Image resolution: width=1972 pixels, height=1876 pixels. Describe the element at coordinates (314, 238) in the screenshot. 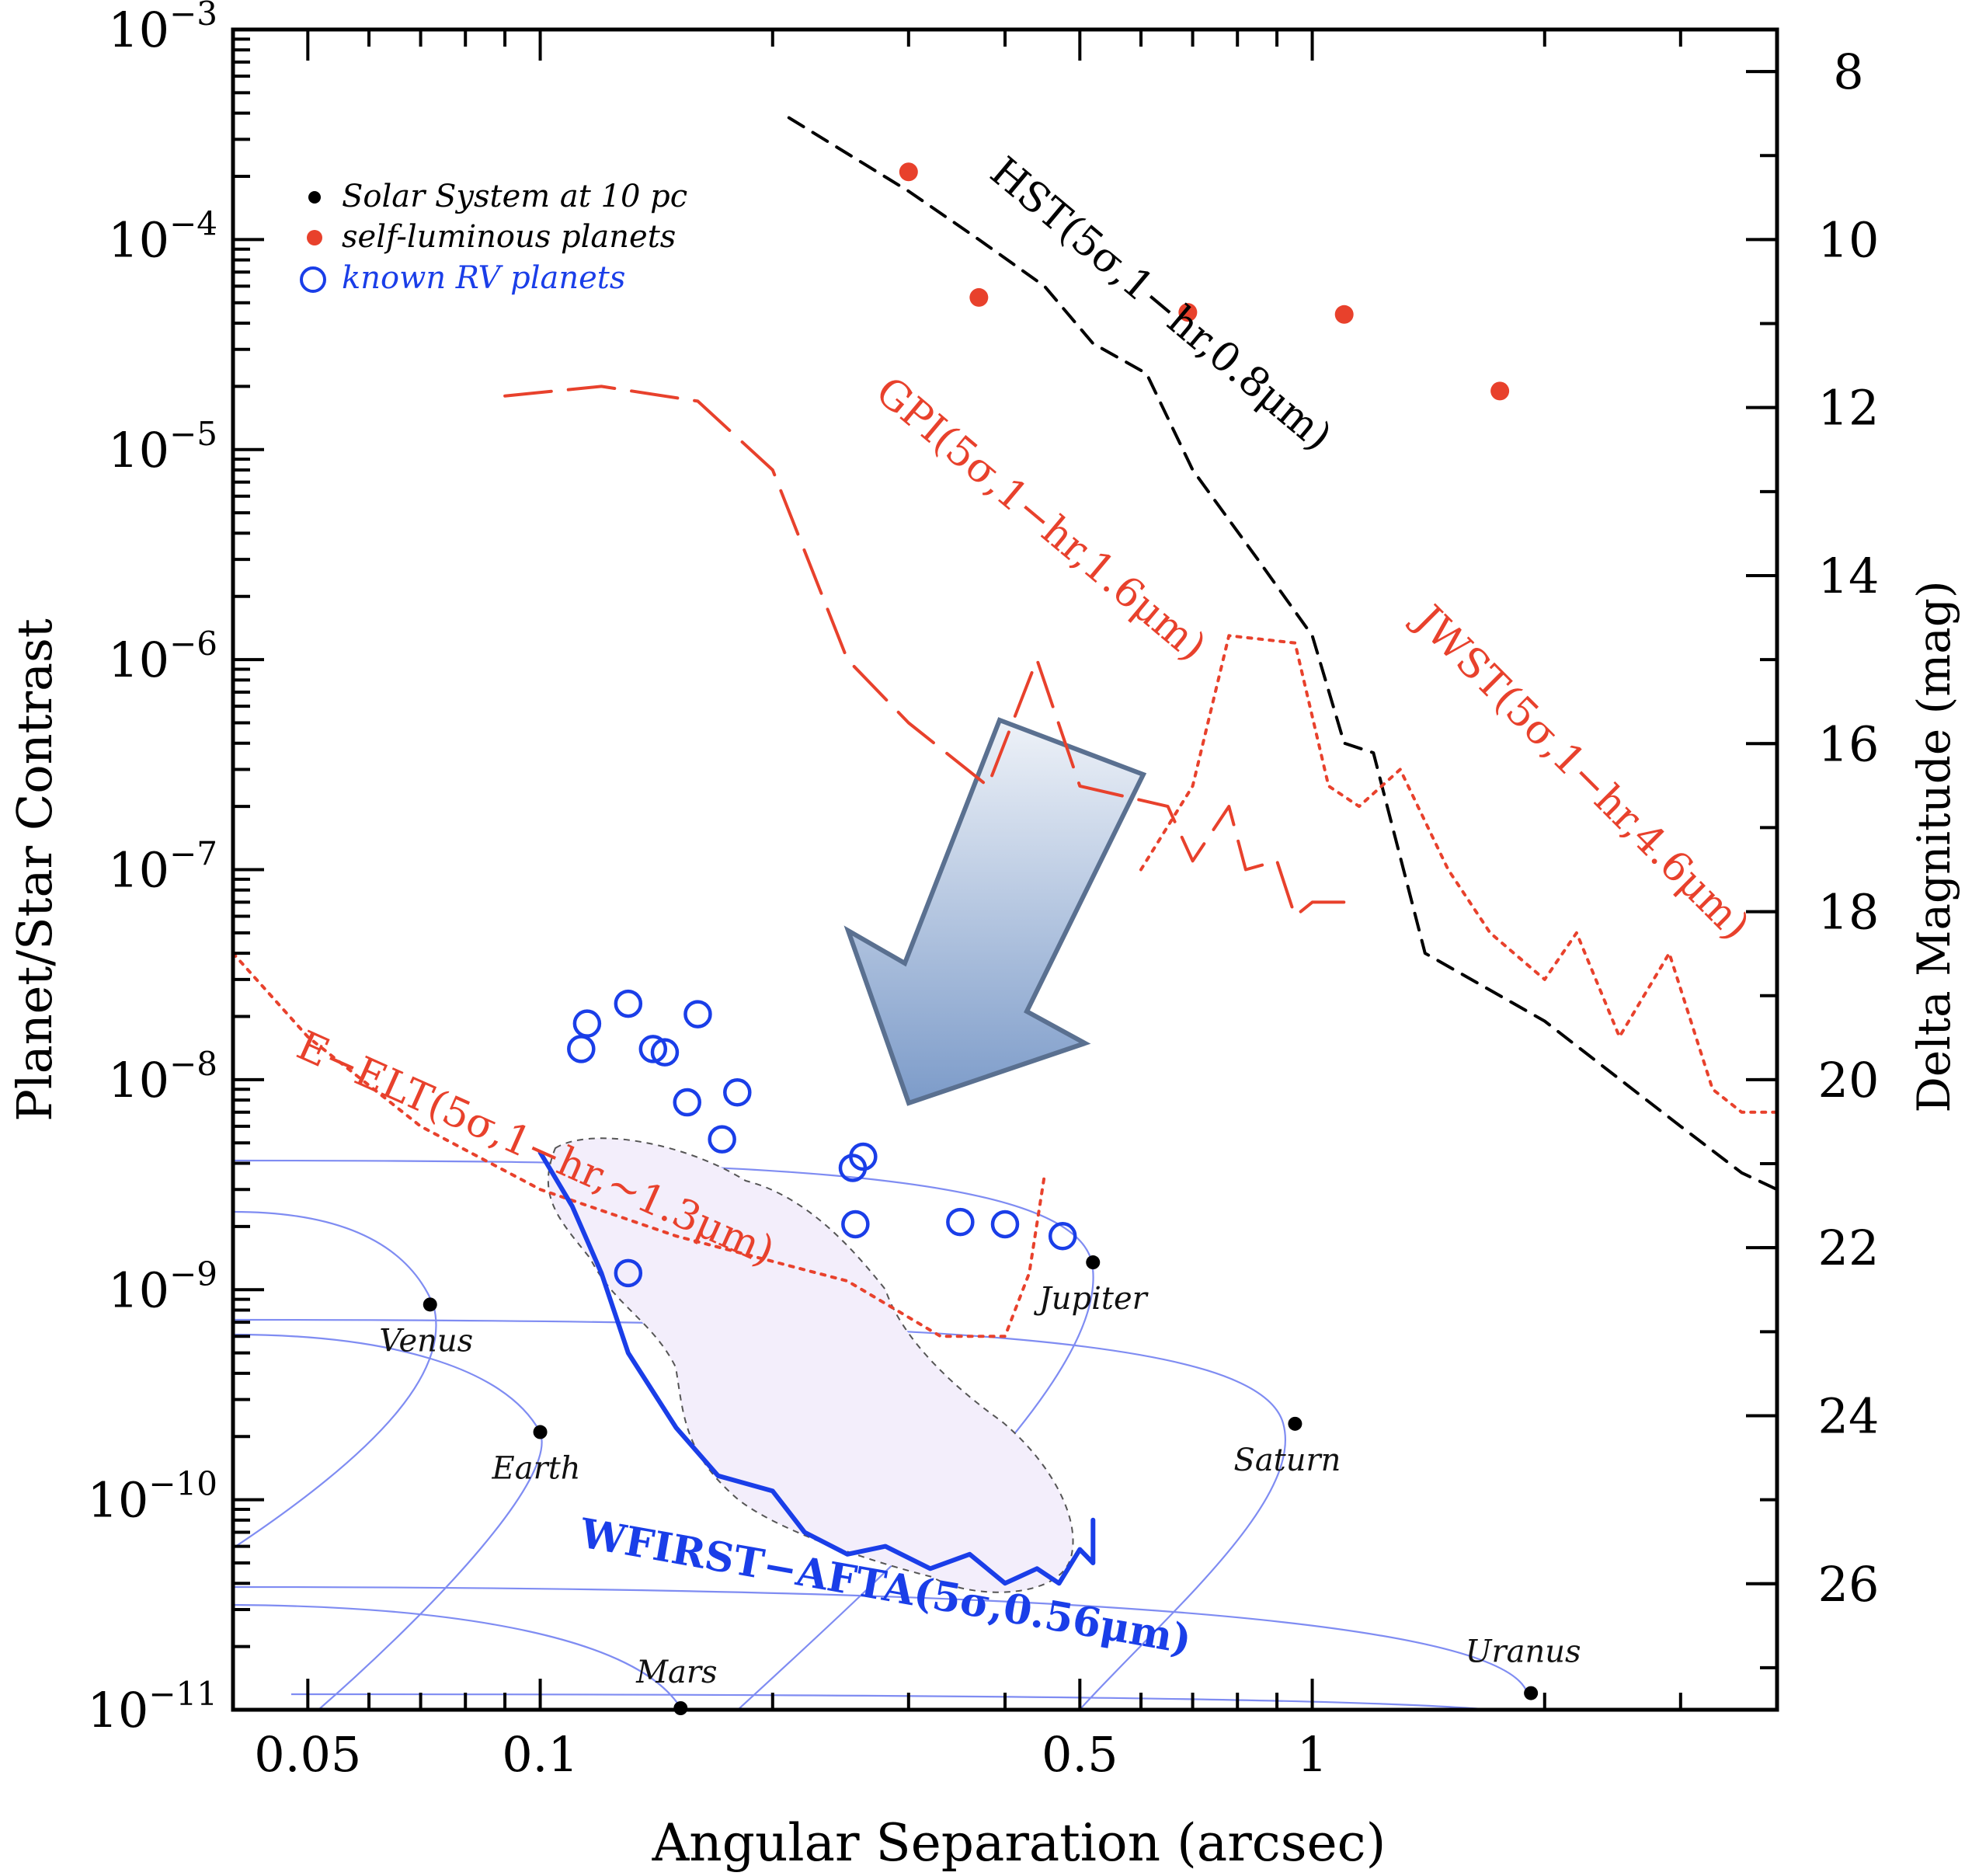

I see `legend-marker-self-luminous` at that location.